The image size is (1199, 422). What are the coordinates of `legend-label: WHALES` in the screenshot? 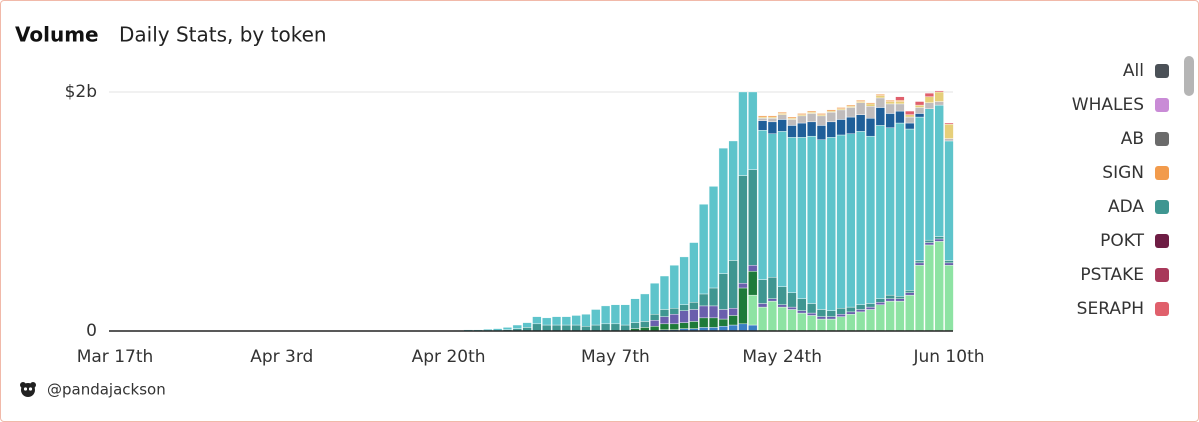 It's located at (1108, 105).